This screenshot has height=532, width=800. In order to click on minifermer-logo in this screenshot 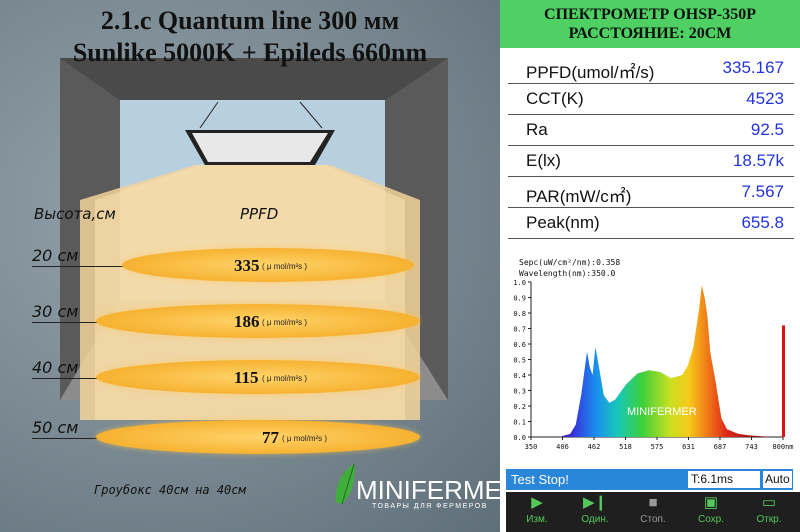, I will do `click(345, 484)`.